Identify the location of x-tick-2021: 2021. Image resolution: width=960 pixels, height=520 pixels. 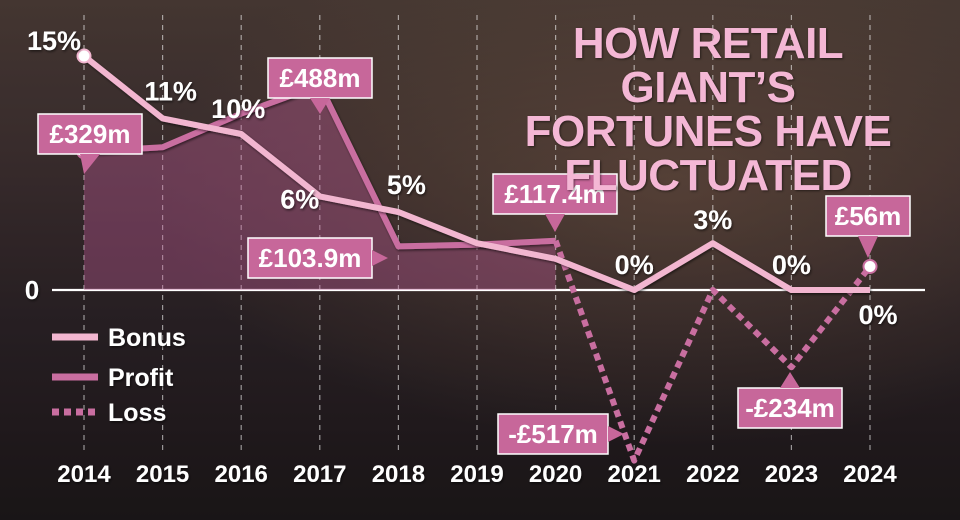
(634, 474).